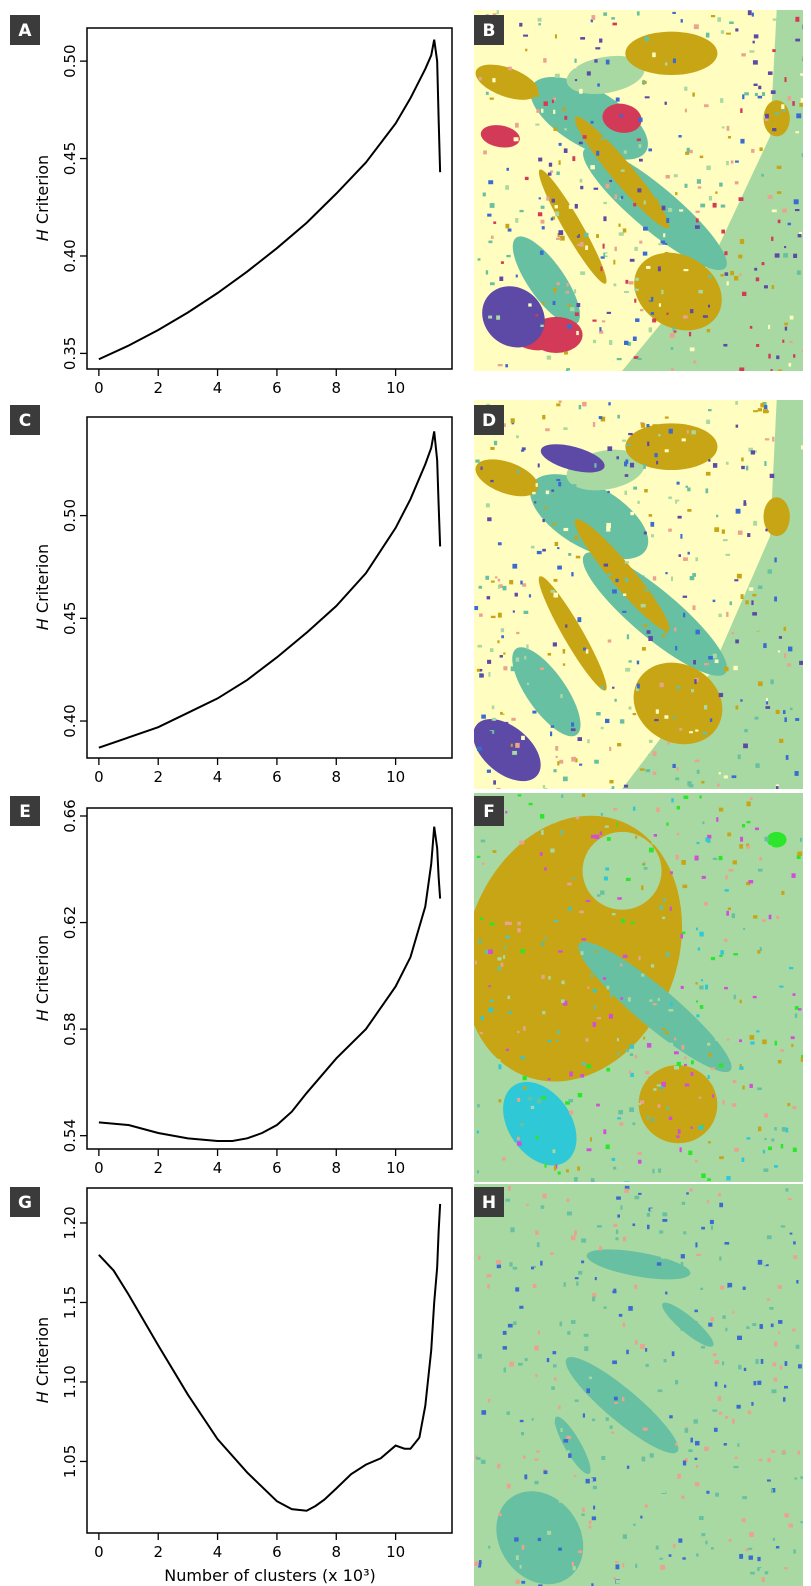 The height and width of the screenshot is (1586, 811). I want to click on map-b-green-region, so click(605, 75).